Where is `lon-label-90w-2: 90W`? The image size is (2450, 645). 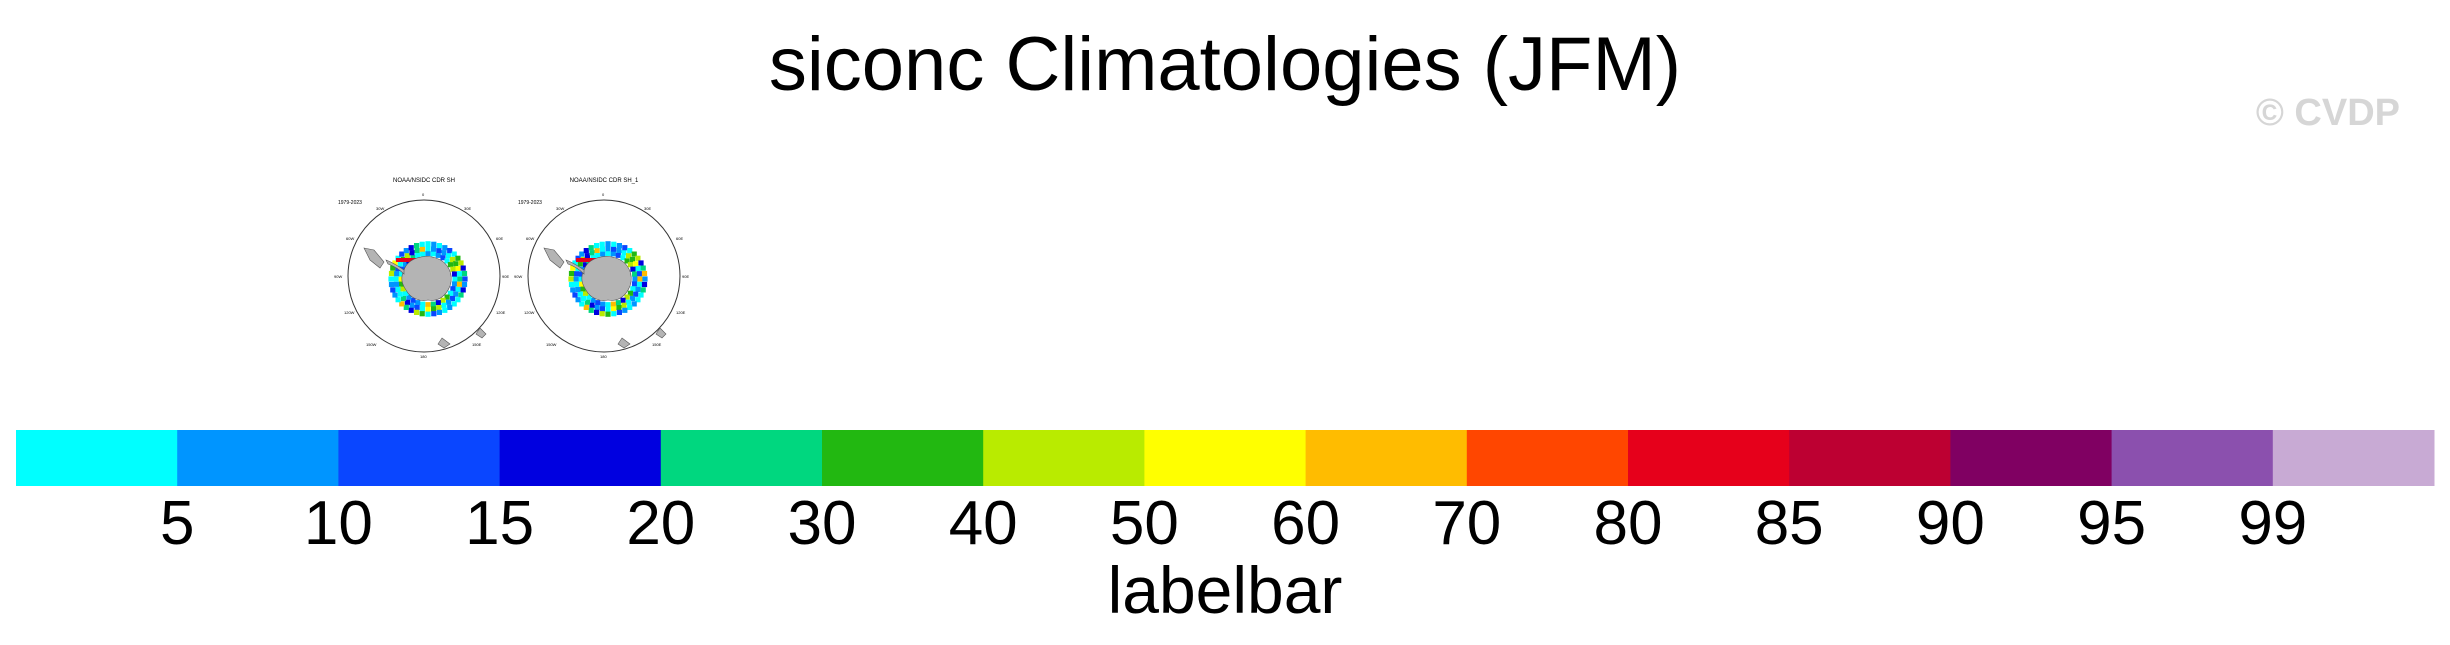
lon-label-90w-2: 90W is located at coordinates (518, 276).